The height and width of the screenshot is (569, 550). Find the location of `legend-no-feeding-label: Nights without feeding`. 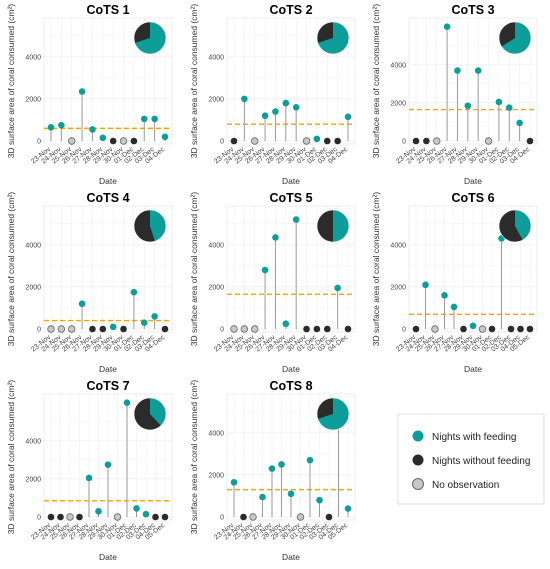

legend-no-feeding-label: Nights without feeding is located at coordinates (481, 461).